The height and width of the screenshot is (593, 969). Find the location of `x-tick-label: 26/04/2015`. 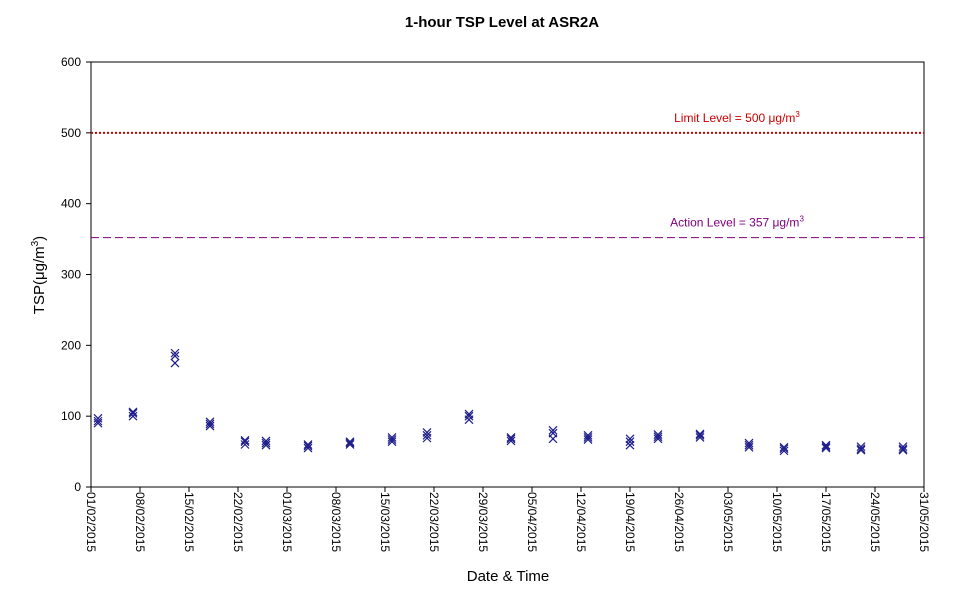

x-tick-label: 26/04/2015 is located at coordinates (679, 522).